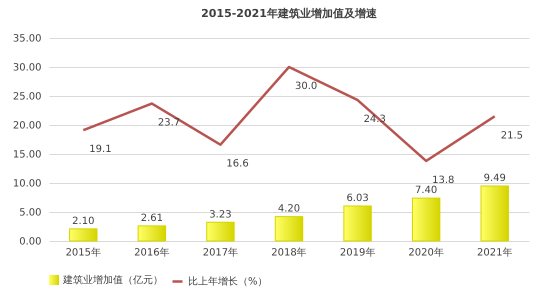 This screenshot has width=543, height=297. Describe the element at coordinates (151, 218) in the screenshot. I see `data-label: 2.61` at that location.